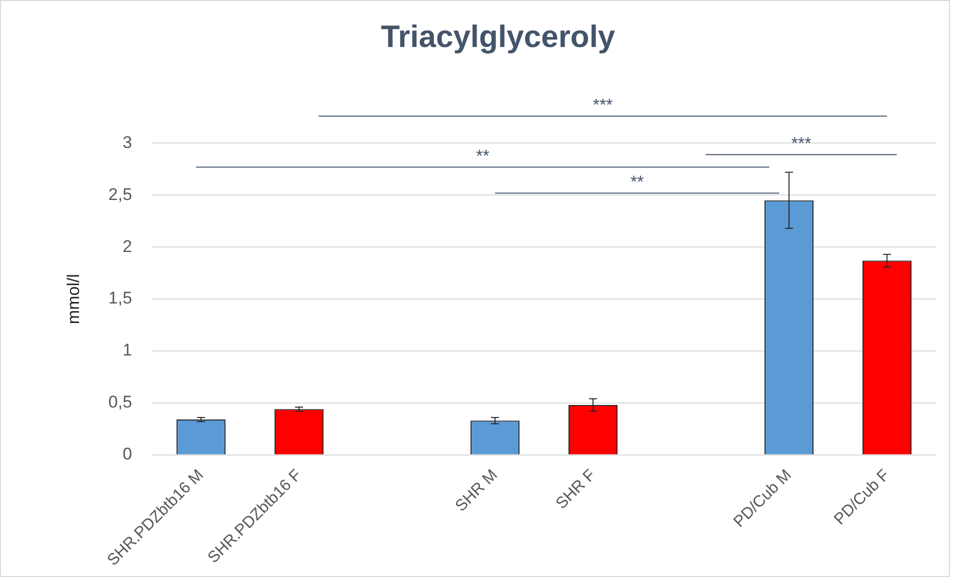 This screenshot has width=956, height=583. What do you see at coordinates (127, 142) in the screenshot?
I see `y-tick-label: 3` at bounding box center [127, 142].